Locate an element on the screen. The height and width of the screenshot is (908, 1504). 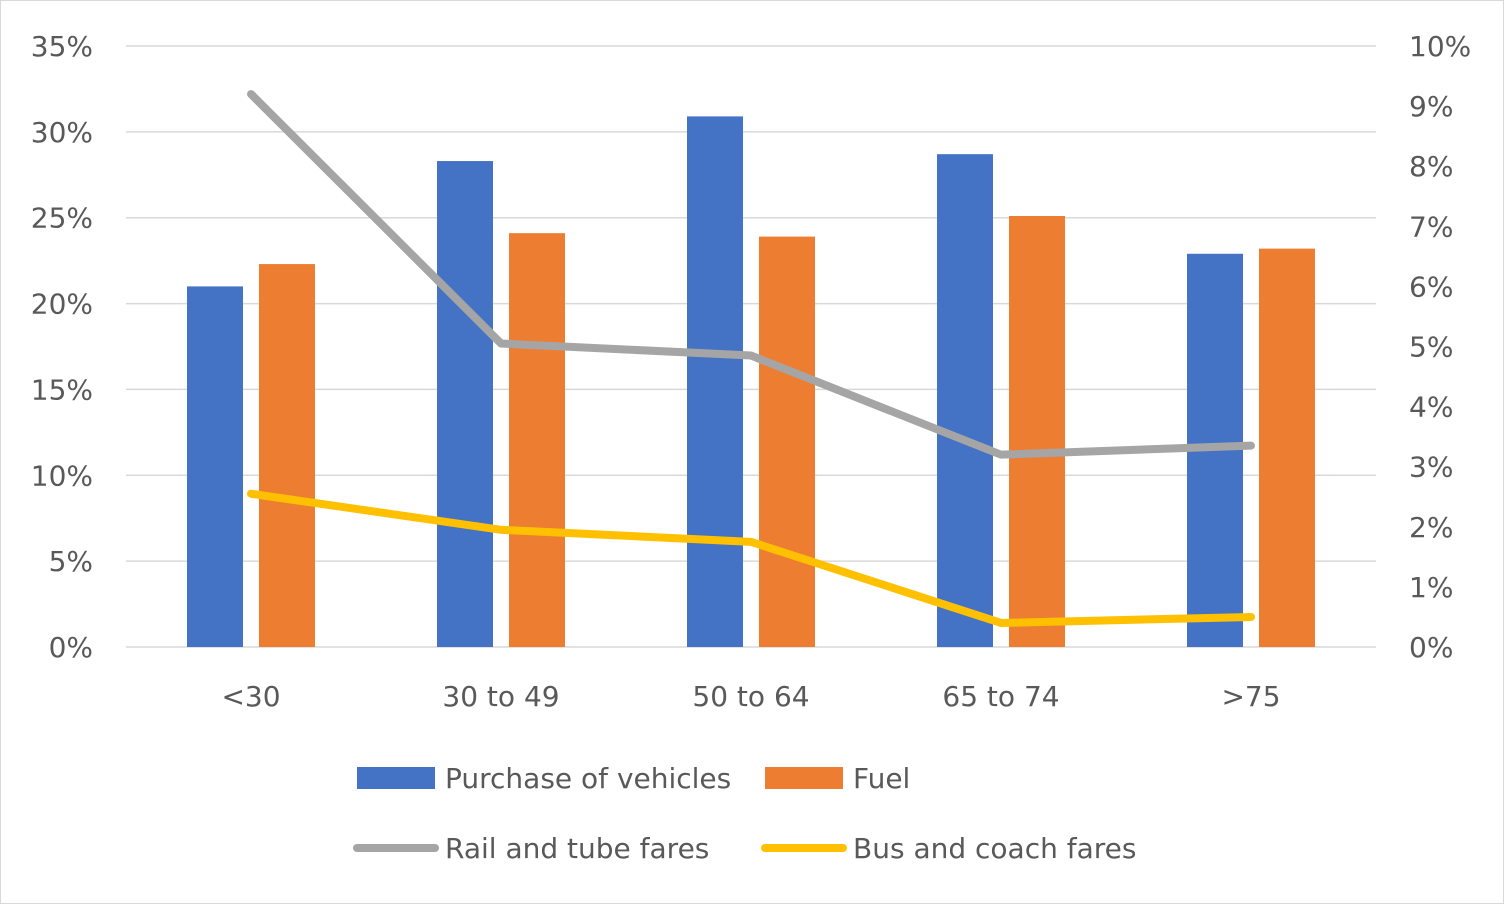
y-axis-right: 0% 1% 2% 3% 4% 5% 6% 7% 8% 9% 10% is located at coordinates (1440, 347).